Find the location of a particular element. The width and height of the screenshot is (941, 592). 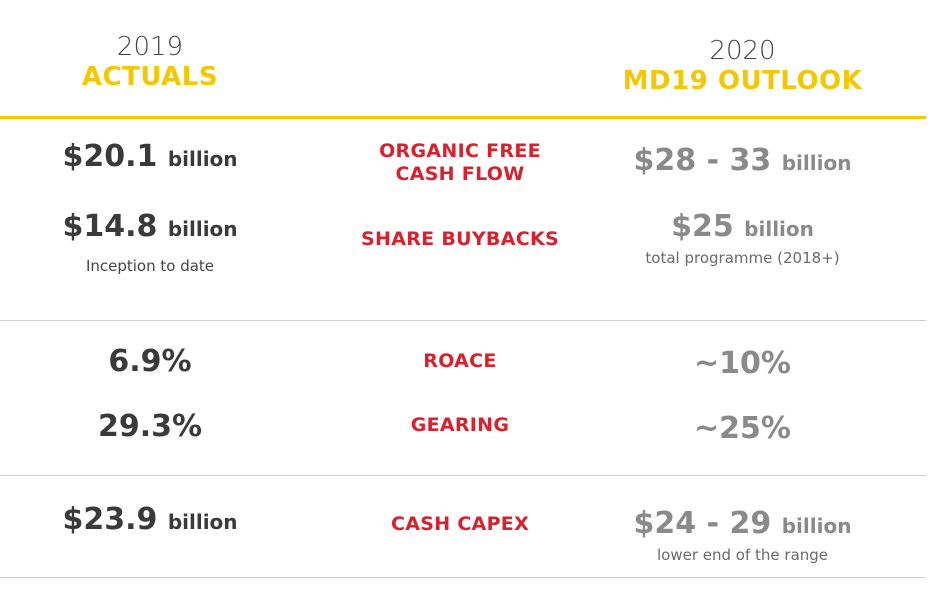

metric-label-ofcf: ORGANIC FREE CASH FLOW is located at coordinates (460, 163).